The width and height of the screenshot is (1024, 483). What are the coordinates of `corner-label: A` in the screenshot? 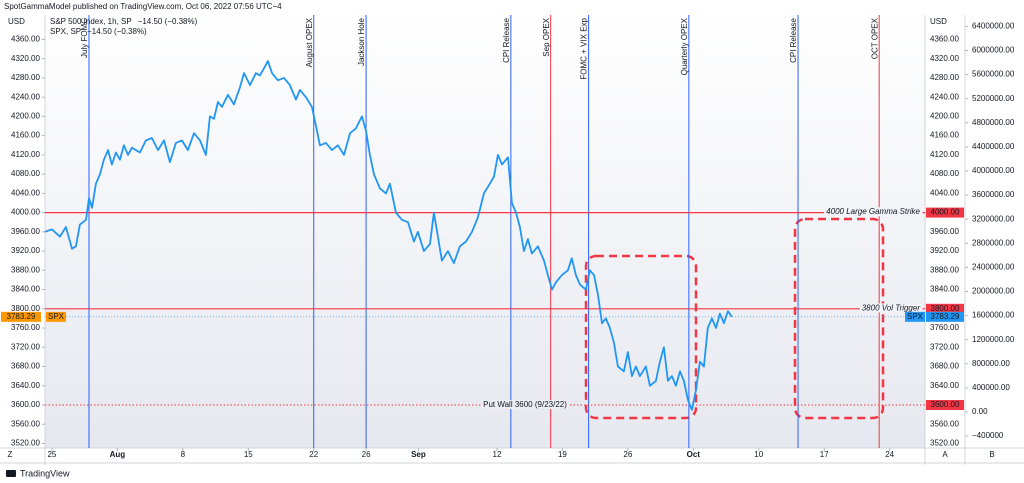 It's located at (945, 454).